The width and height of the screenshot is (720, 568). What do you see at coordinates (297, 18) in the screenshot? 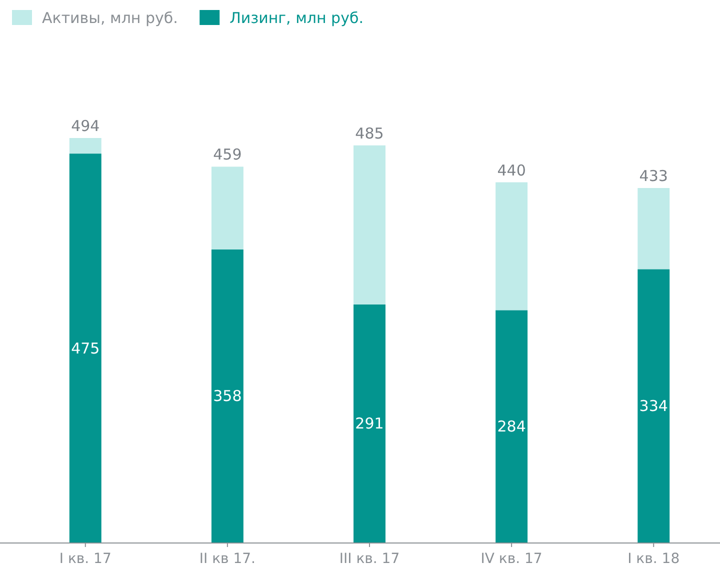
I see `legend-label: Лизинг, млн руб.` at bounding box center [297, 18].